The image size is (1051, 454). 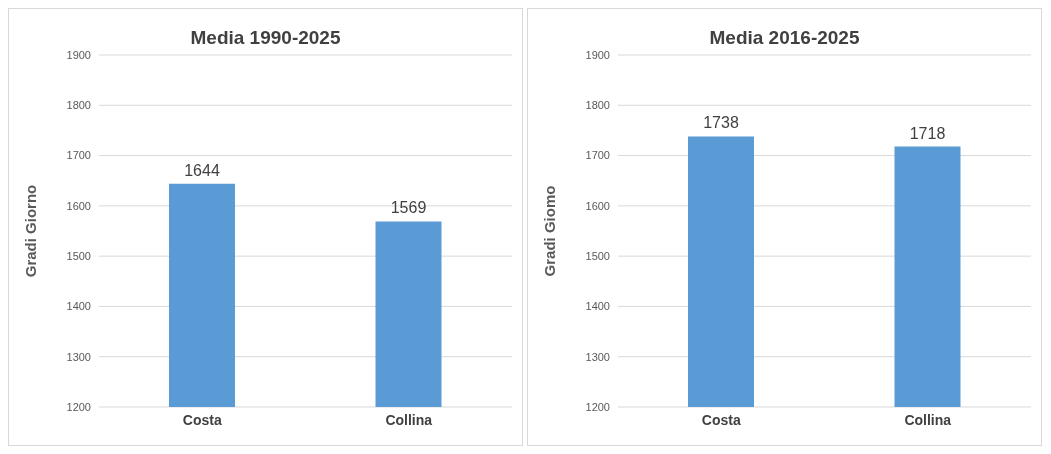 What do you see at coordinates (408, 208) in the screenshot?
I see `data-label: 1569` at bounding box center [408, 208].